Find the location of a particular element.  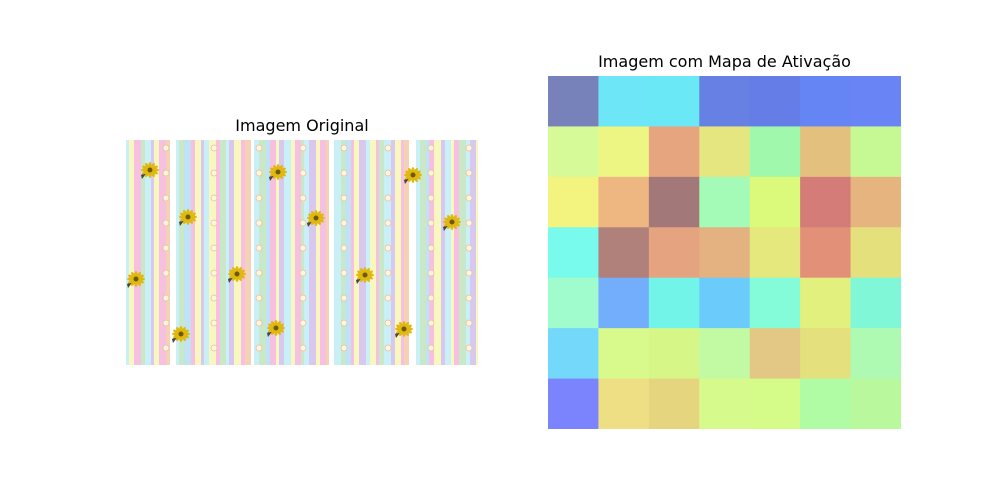

heatmap-cell-r5-c2 is located at coordinates (674, 354).